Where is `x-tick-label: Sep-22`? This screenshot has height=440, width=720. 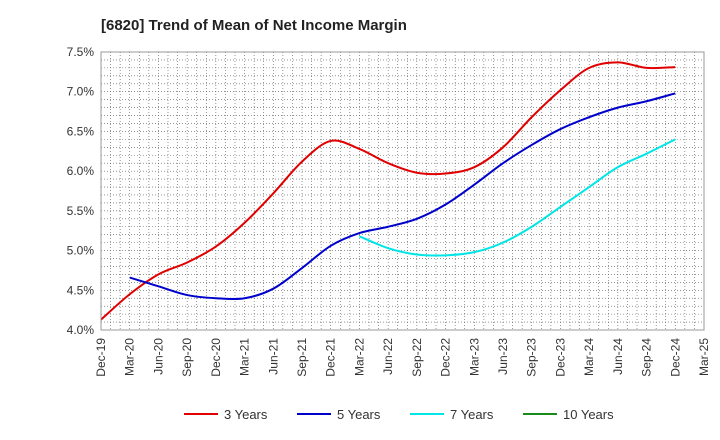
x-tick-label: Sep-22 is located at coordinates (417, 357).